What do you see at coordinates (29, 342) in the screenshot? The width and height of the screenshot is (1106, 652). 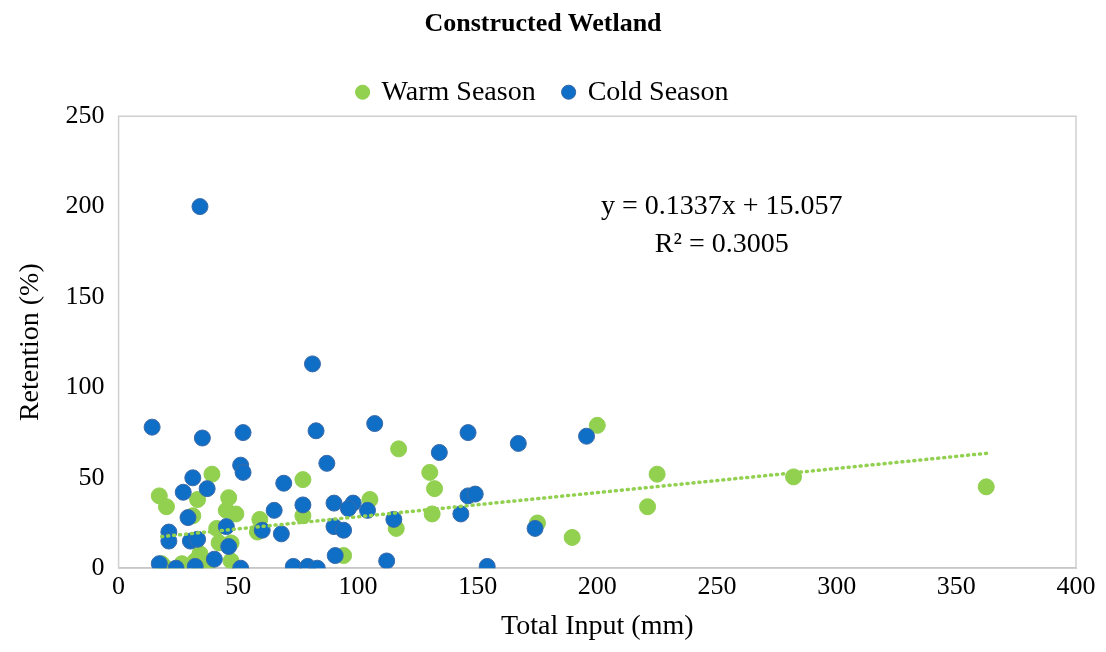 I see `y-axis-title: Retention (%)` at bounding box center [29, 342].